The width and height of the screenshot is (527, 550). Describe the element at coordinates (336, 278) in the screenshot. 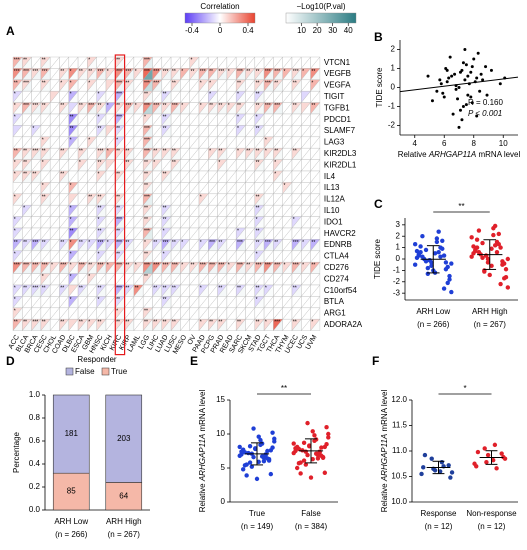

I see `row-label: CD274` at that location.